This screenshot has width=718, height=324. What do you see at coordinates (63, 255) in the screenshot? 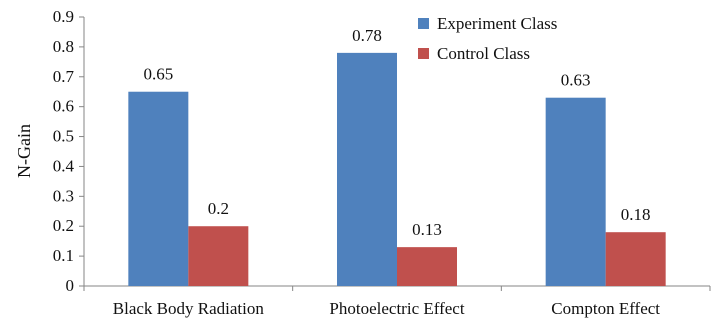
I see `y-tick-label: 0.1` at bounding box center [63, 255].